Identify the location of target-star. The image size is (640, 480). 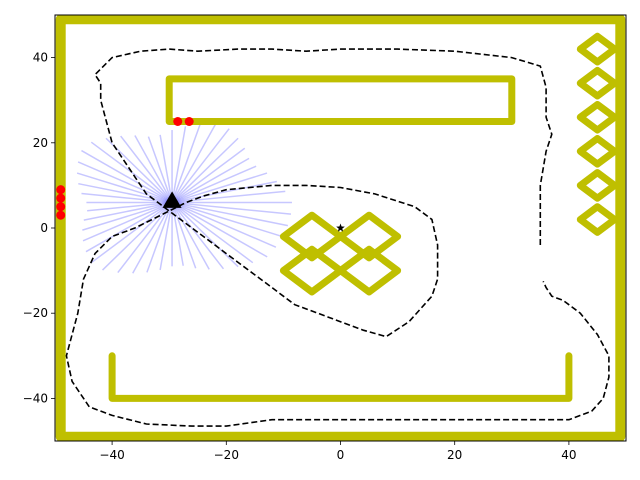
(340, 227).